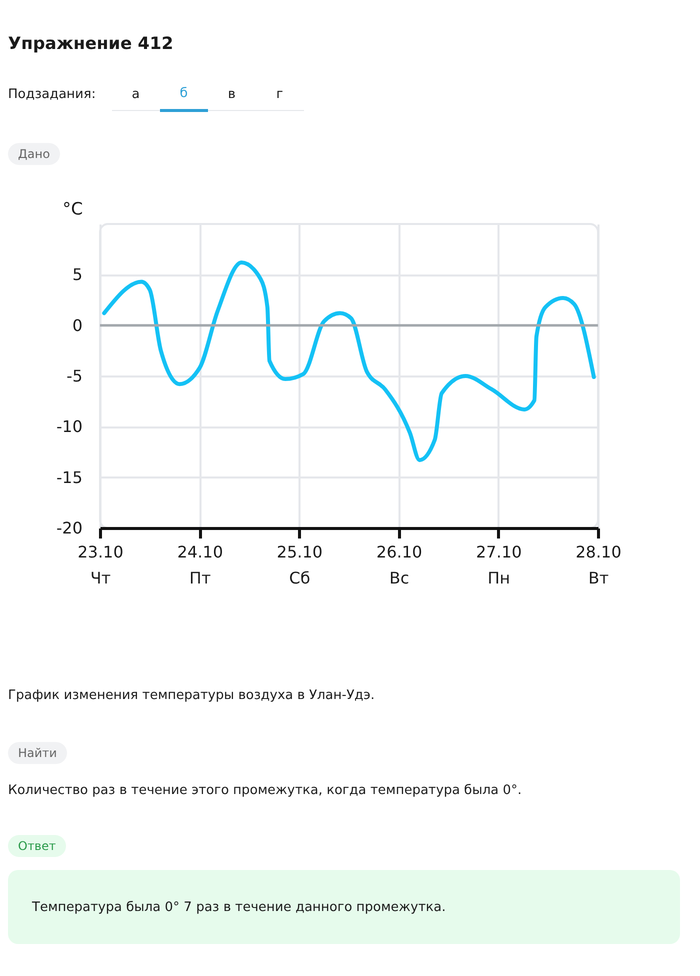 Image resolution: width=700 pixels, height=976 pixels. I want to click on y-axis-title: °C, so click(72, 210).